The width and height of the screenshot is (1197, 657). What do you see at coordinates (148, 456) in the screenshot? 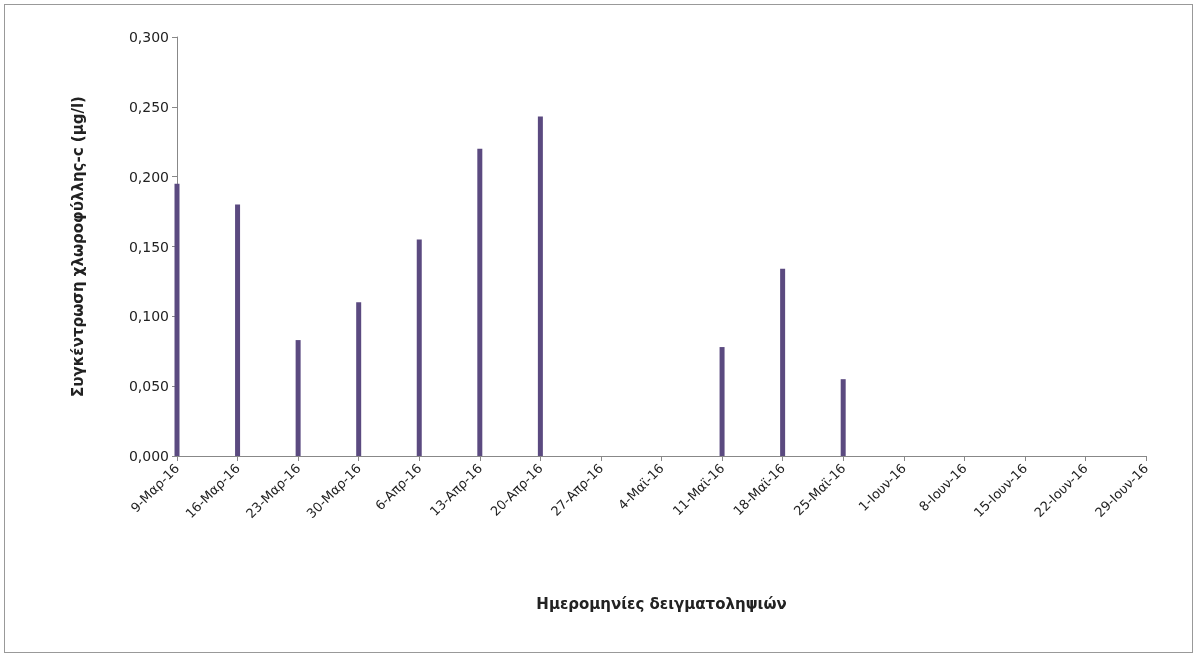
I see `y-tick-label: 0,000` at bounding box center [148, 456].